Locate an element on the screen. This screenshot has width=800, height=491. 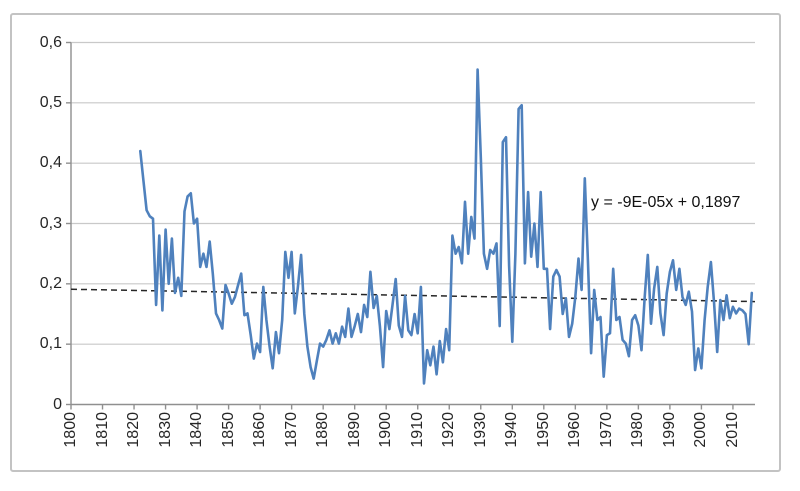
x-axis-label: 1920 is located at coordinates (449, 429).